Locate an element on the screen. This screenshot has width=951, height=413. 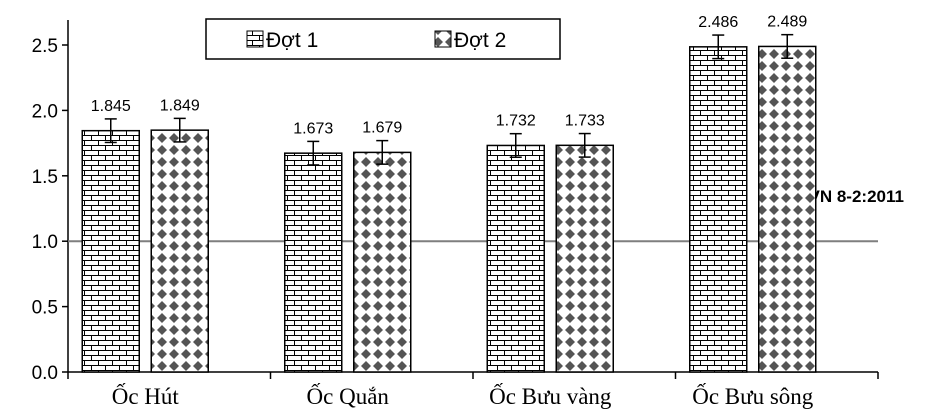
legend: Đợt 1 Đợt 2 is located at coordinates (383, 39).